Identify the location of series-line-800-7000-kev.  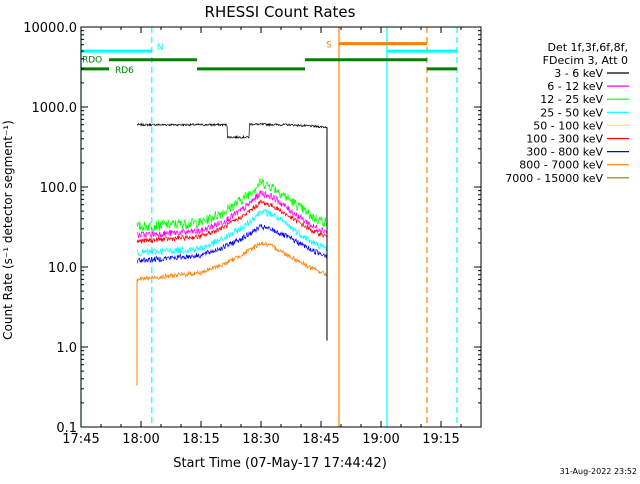
(232, 261).